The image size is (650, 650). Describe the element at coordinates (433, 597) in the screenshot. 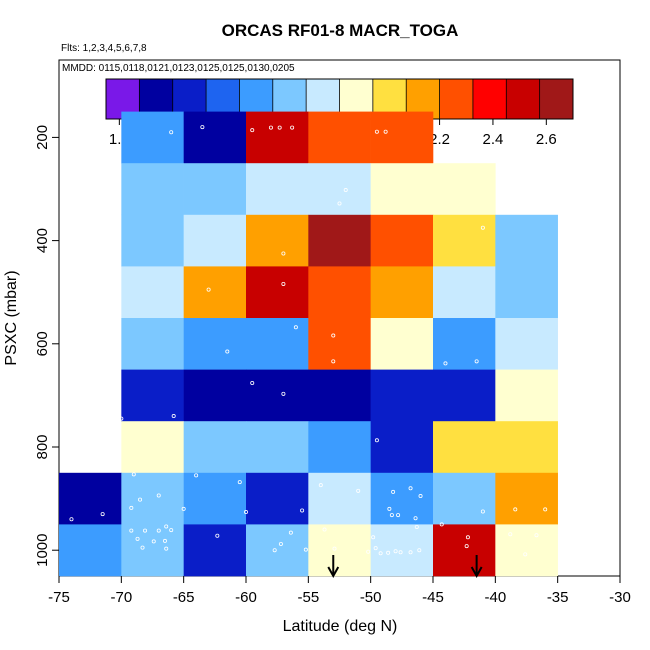

I see `x-tick-label: -45` at that location.